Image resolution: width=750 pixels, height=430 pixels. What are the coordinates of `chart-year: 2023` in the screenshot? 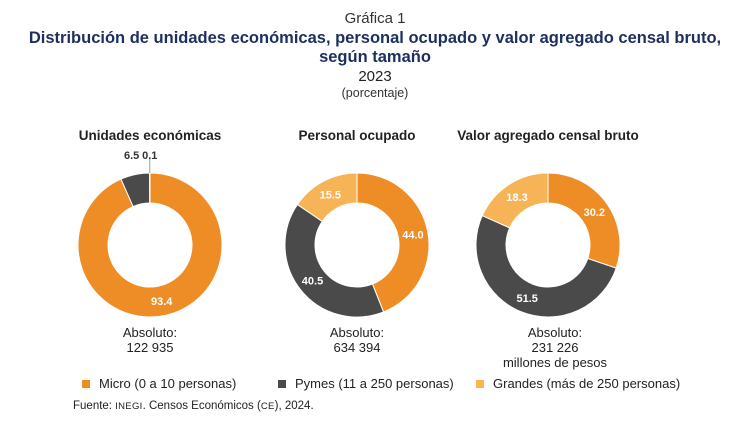 It's located at (375, 76).